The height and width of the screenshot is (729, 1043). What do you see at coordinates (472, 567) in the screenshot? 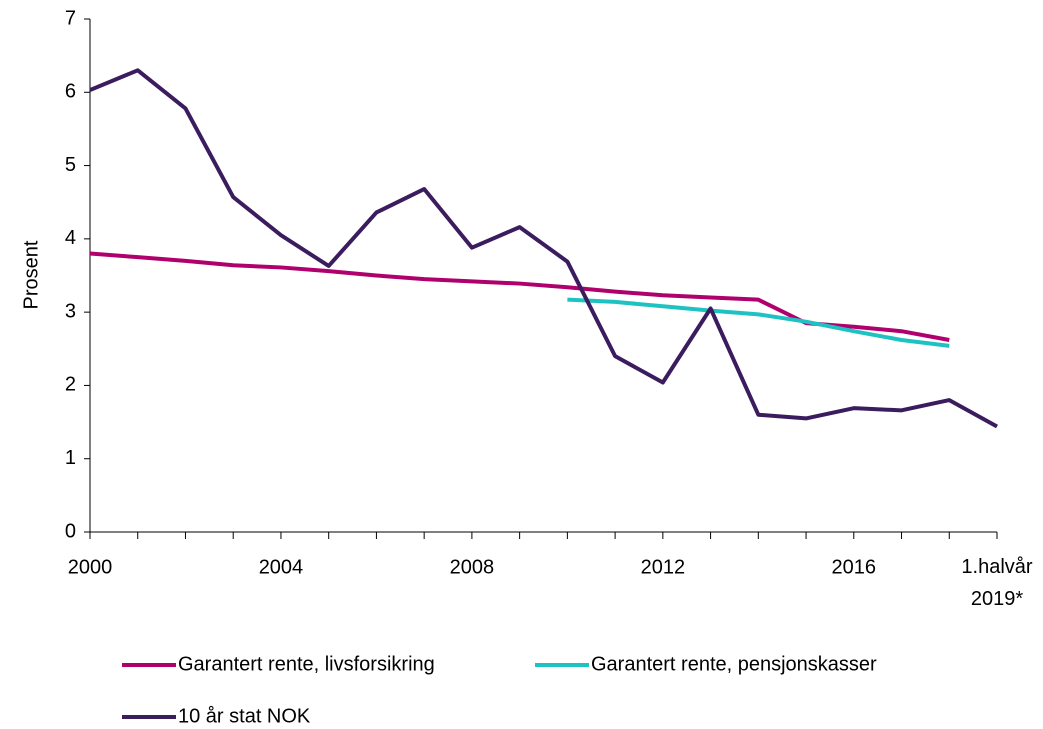
I see `x-tick-label: 2008` at bounding box center [472, 567].